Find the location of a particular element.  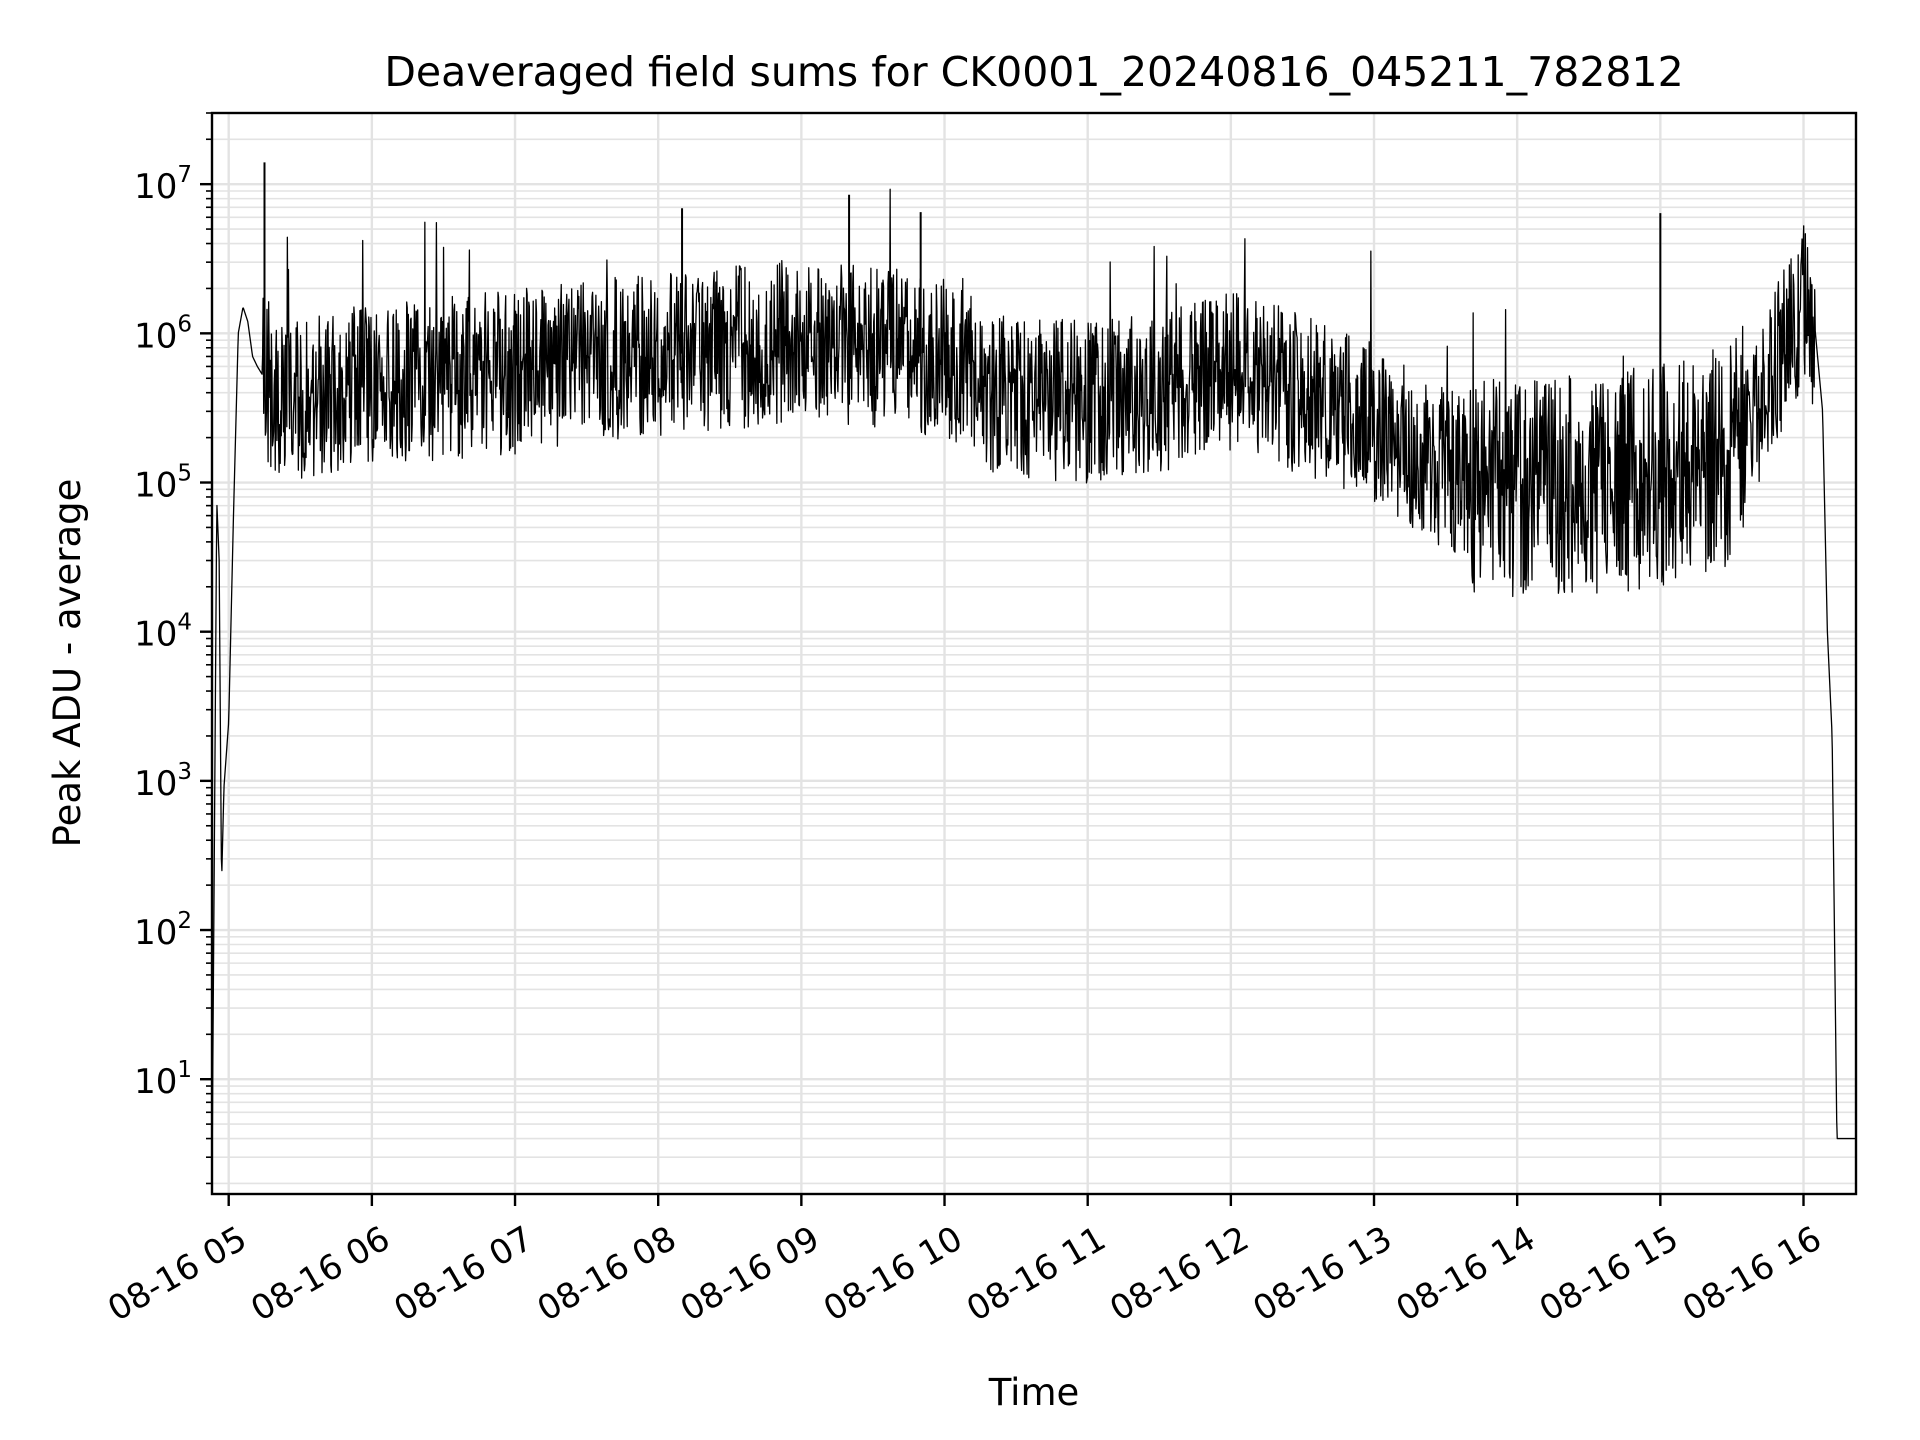

y-tick-label: 10⁵ is located at coordinates (163, 483).